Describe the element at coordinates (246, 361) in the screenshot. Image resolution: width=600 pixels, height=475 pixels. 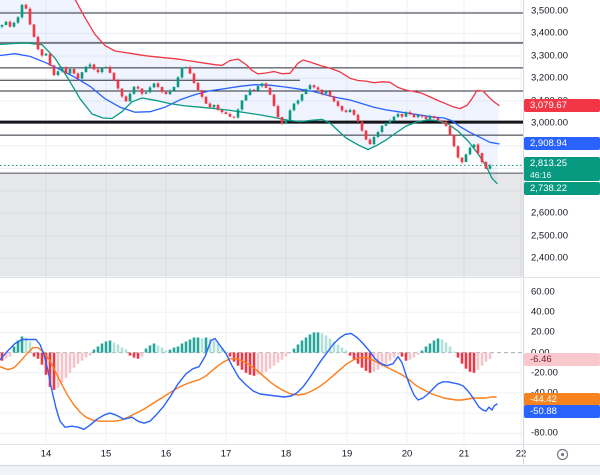
I see `macd-histogram` at that location.